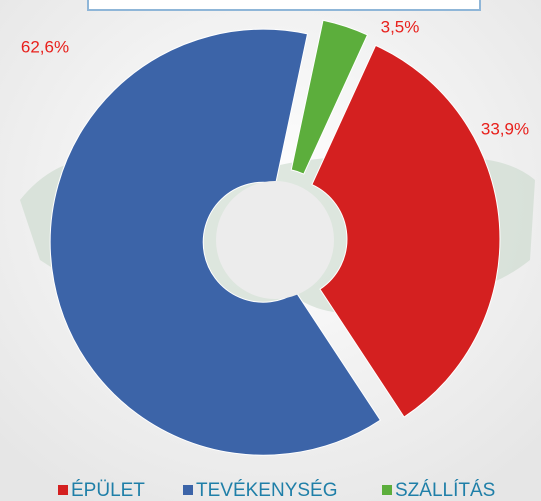 This screenshot has width=541, height=501. What do you see at coordinates (45, 46) in the screenshot?
I see `data-label: 62,6%` at bounding box center [45, 46].